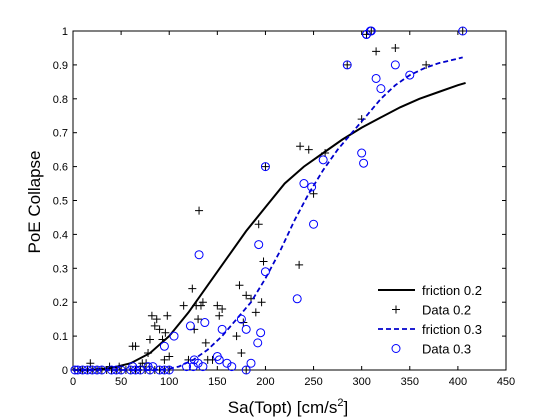 The width and height of the screenshot is (560, 420). What do you see at coordinates (396, 309) in the screenshot?
I see `legend-marker` at bounding box center [396, 309].